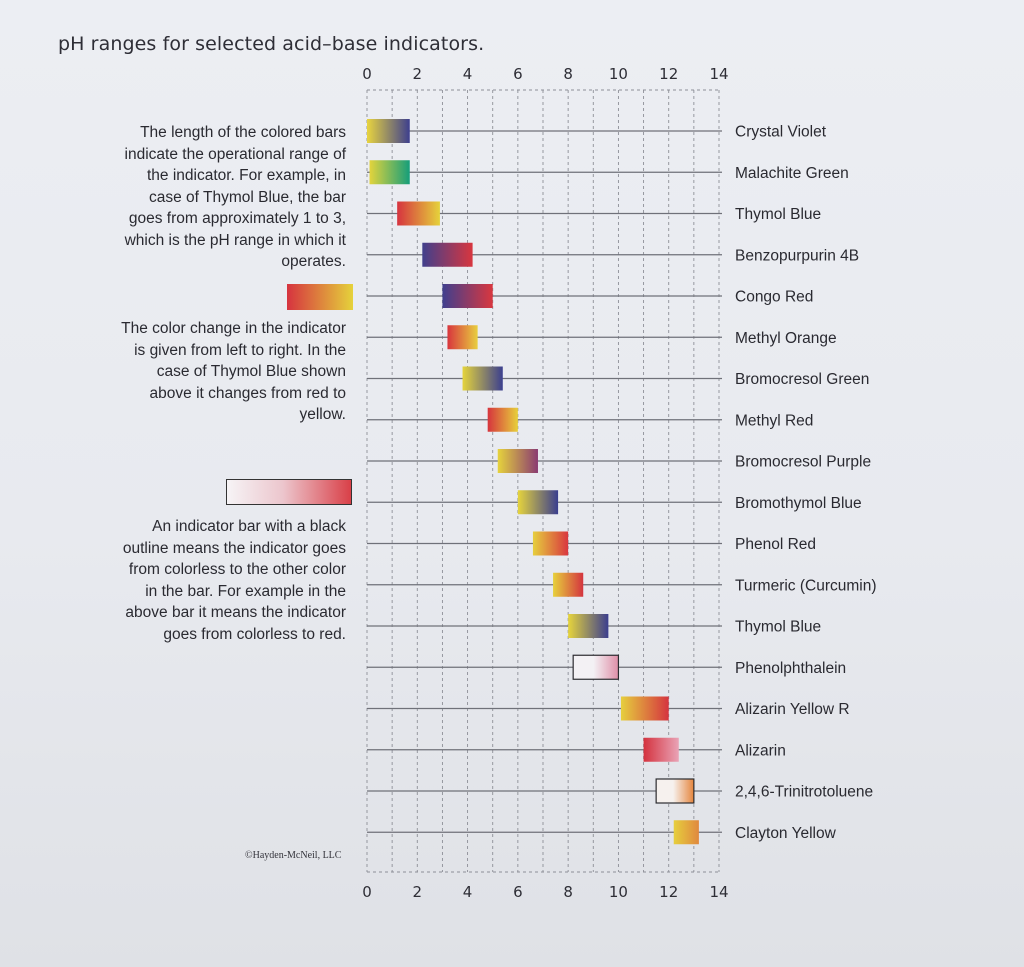  Describe the element at coordinates (590, 419) in the screenshot. I see `indicator-row: Methyl Red` at that location.